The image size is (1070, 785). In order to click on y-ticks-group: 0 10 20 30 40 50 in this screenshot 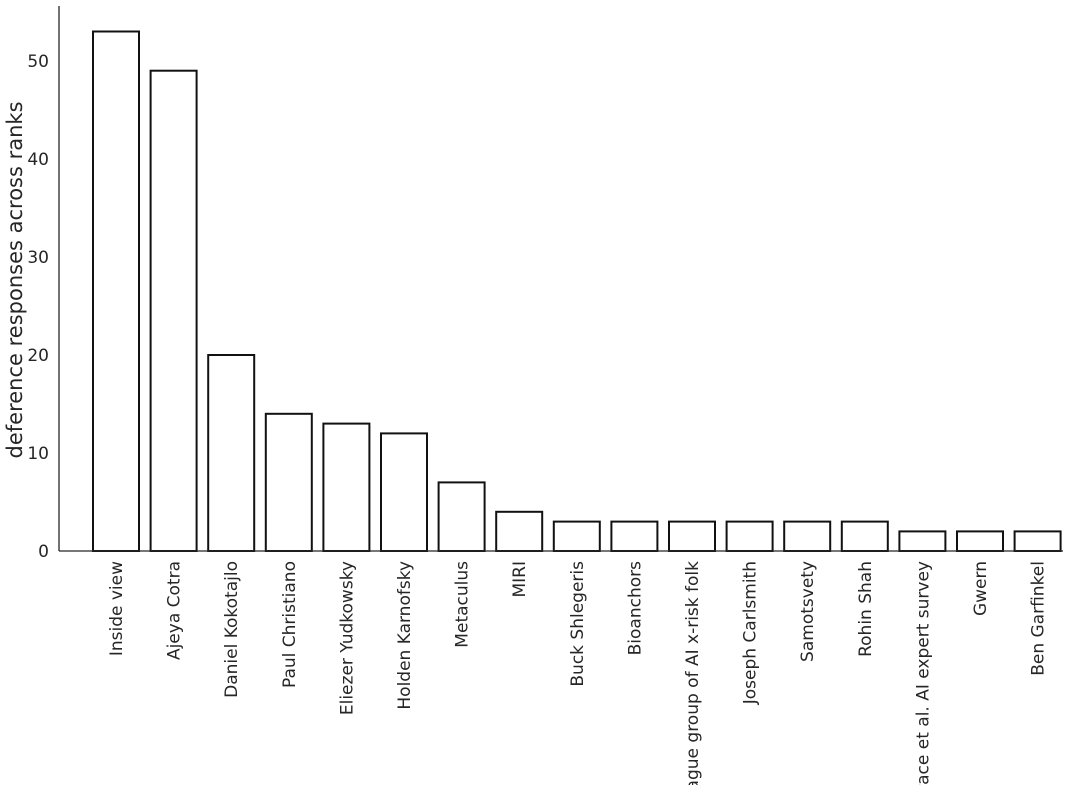, I will do `click(38, 307)`.